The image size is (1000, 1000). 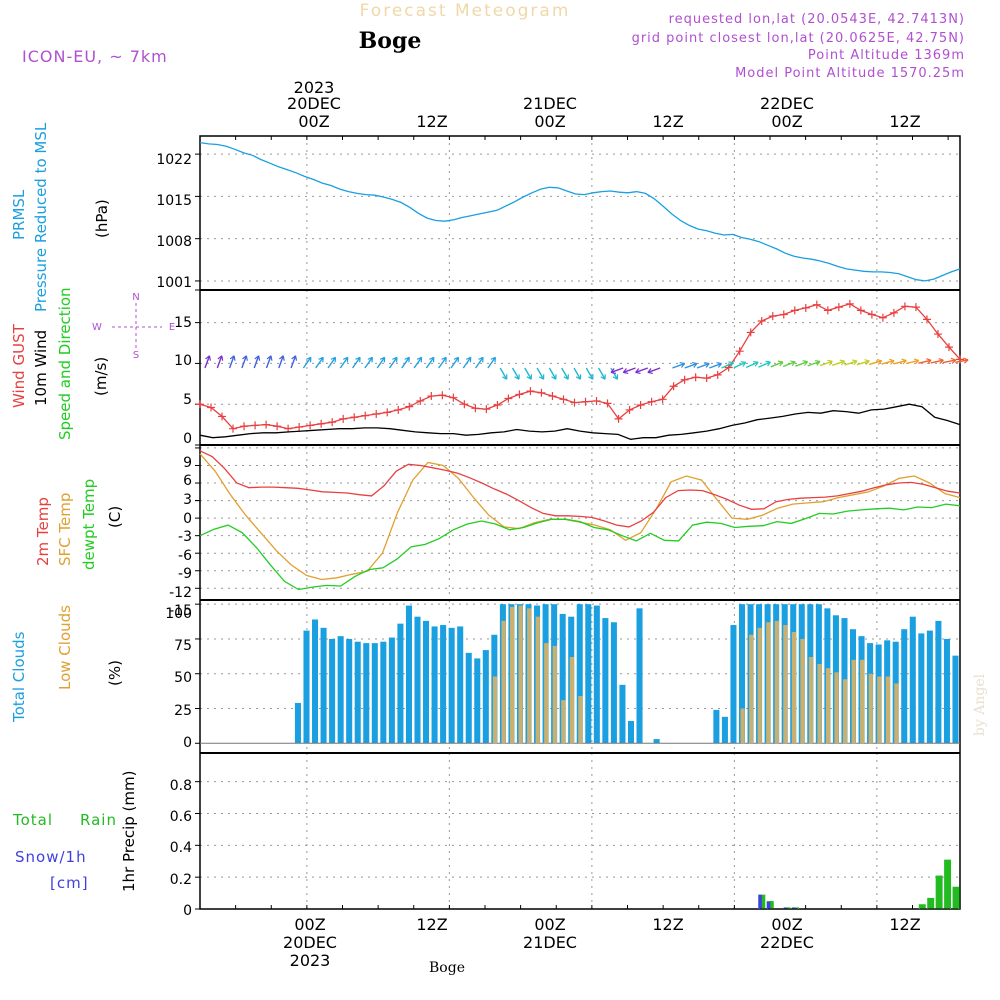 What do you see at coordinates (310, 960) in the screenshot?
I see `bottom-year: 2023` at bounding box center [310, 960].